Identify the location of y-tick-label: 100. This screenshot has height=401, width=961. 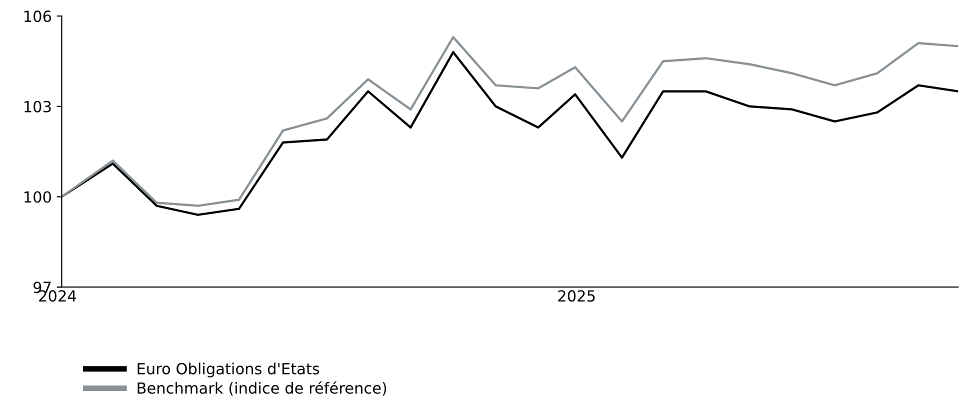
(37, 197).